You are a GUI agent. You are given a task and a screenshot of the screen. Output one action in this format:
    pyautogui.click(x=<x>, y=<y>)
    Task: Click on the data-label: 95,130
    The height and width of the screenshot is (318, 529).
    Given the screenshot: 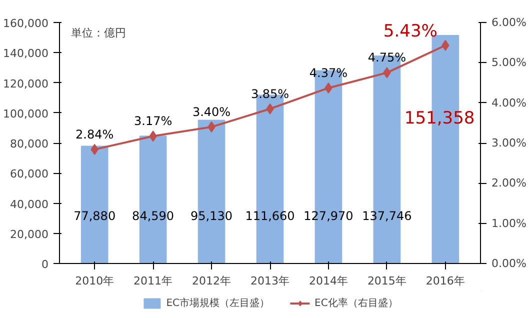 What is the action you would take?
    pyautogui.click(x=211, y=216)
    